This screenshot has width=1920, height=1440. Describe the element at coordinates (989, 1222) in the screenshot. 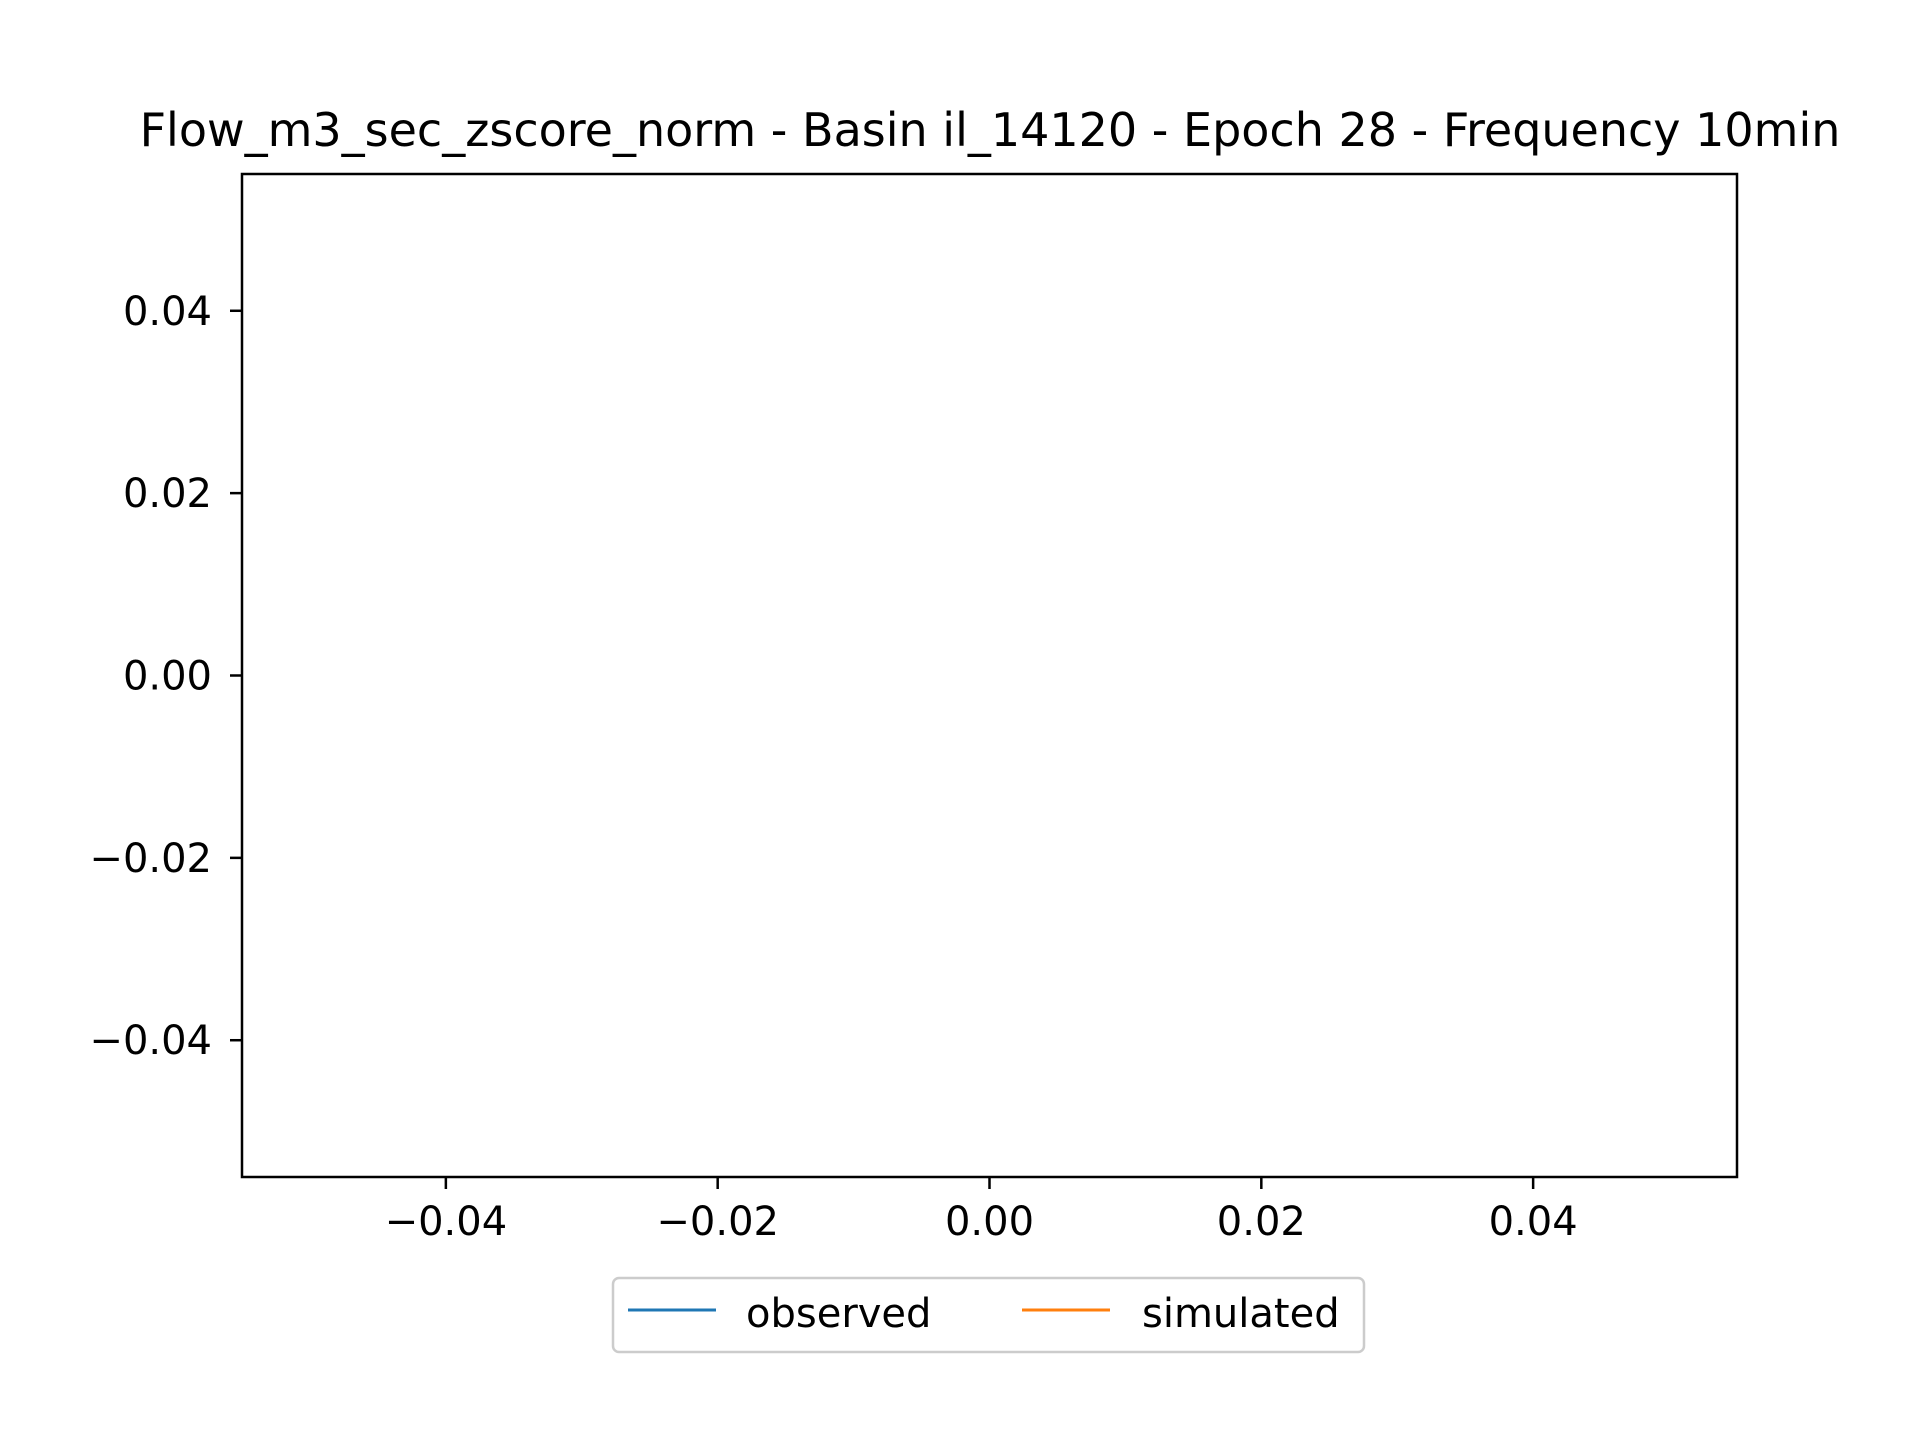

I see `x-tick-label: 0.00` at that location.